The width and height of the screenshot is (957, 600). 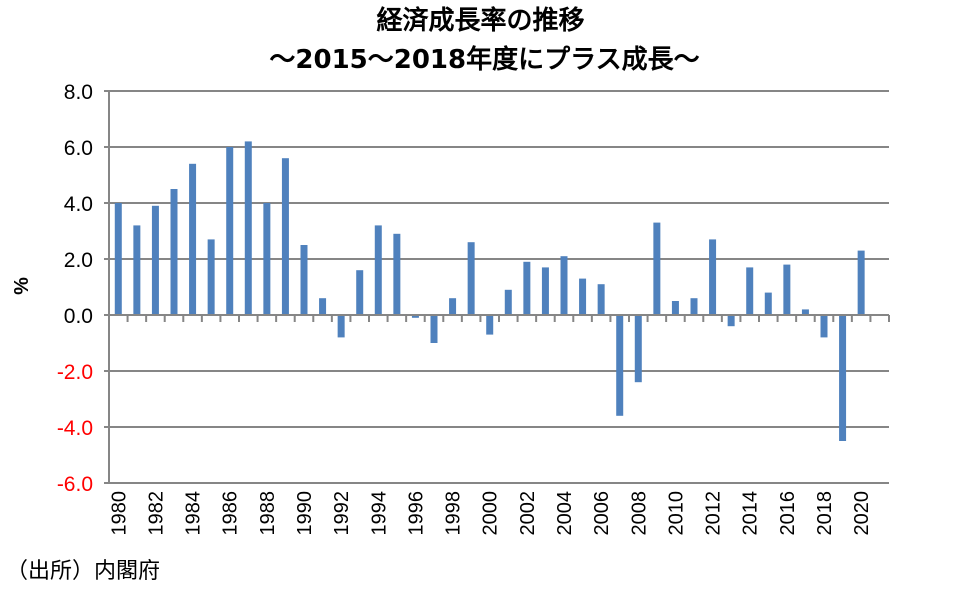 I want to click on bar-2020, so click(x=861, y=282).